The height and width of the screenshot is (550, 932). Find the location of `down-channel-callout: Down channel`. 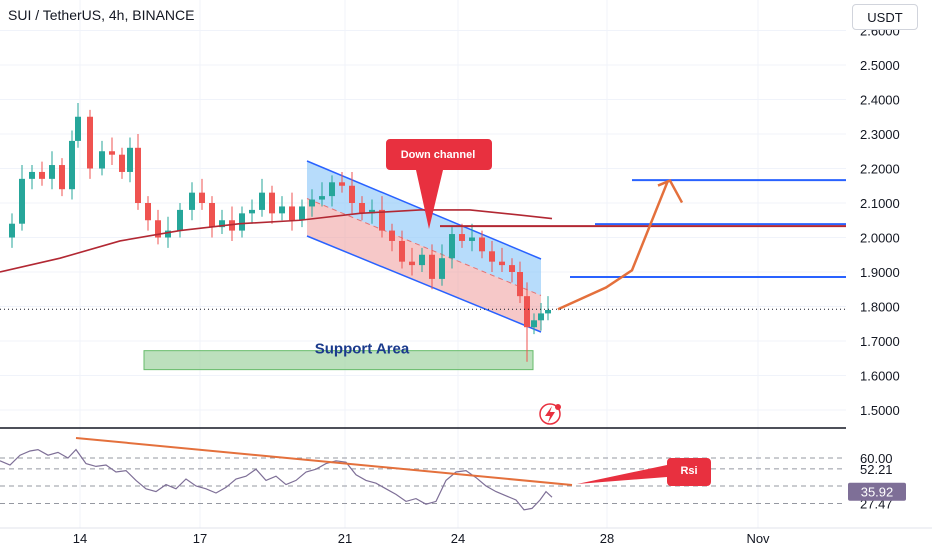

down-channel-callout: Down channel is located at coordinates (439, 184).